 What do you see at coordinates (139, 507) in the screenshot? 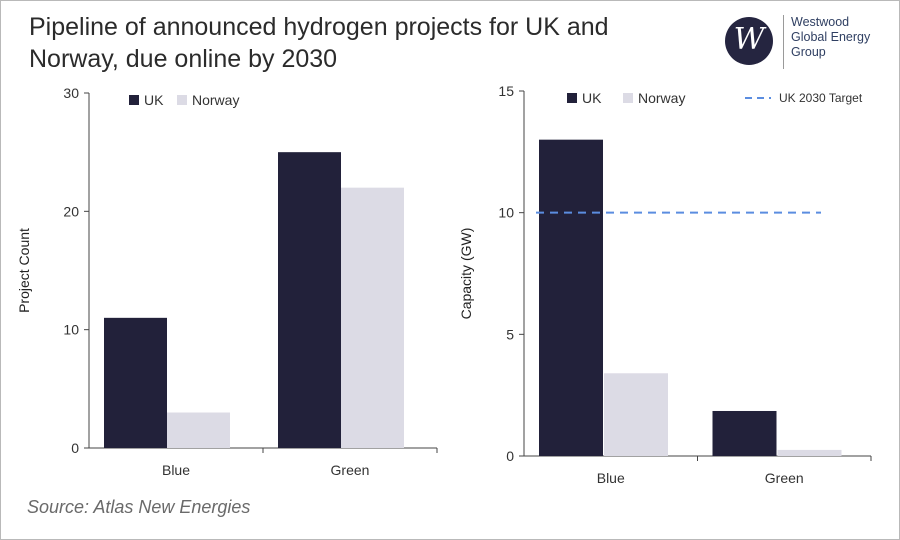
I see `source-note: Source: Atlas New Energies` at bounding box center [139, 507].